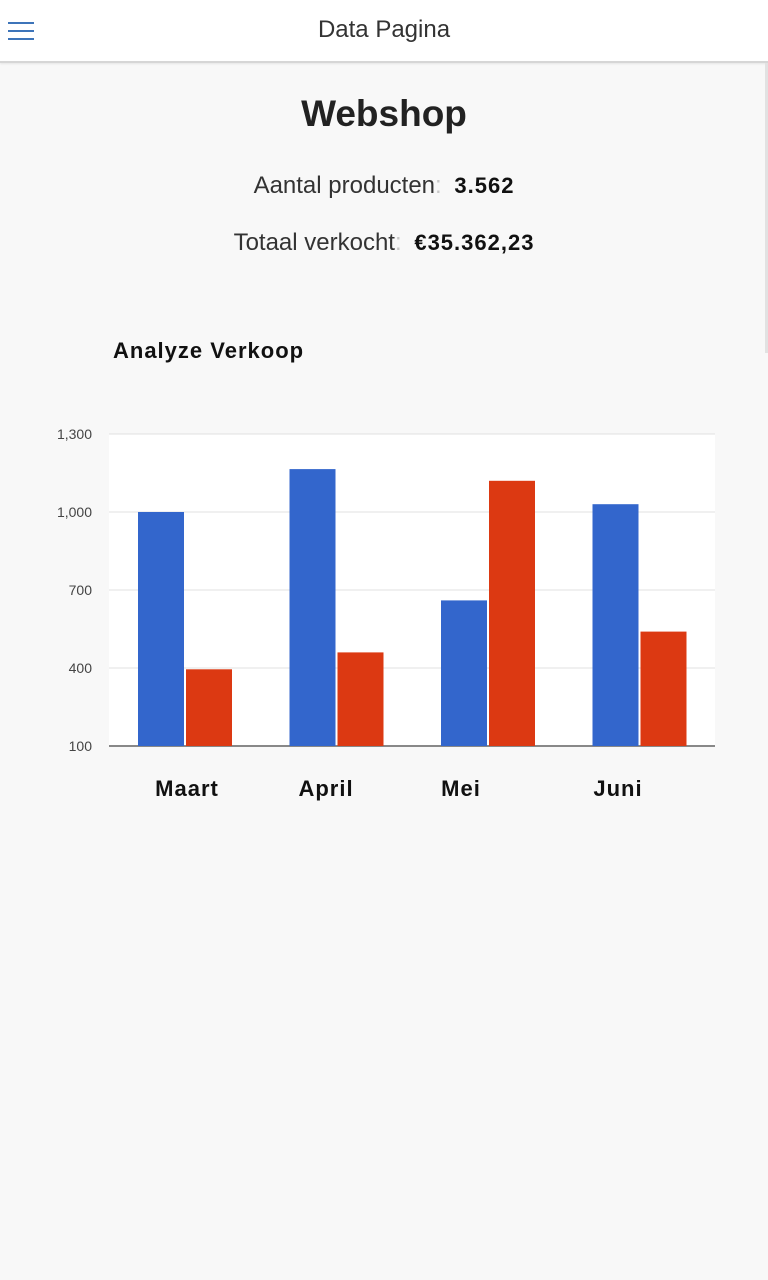  Describe the element at coordinates (74, 434) in the screenshot. I see `y-tick-label: 1,300` at that location.